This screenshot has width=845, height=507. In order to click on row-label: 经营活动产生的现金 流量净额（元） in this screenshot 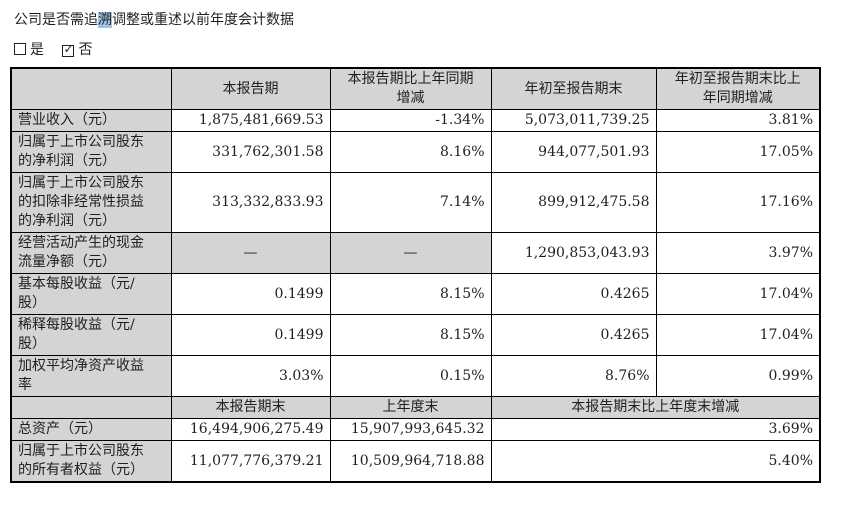, I will do `click(91, 253)`.